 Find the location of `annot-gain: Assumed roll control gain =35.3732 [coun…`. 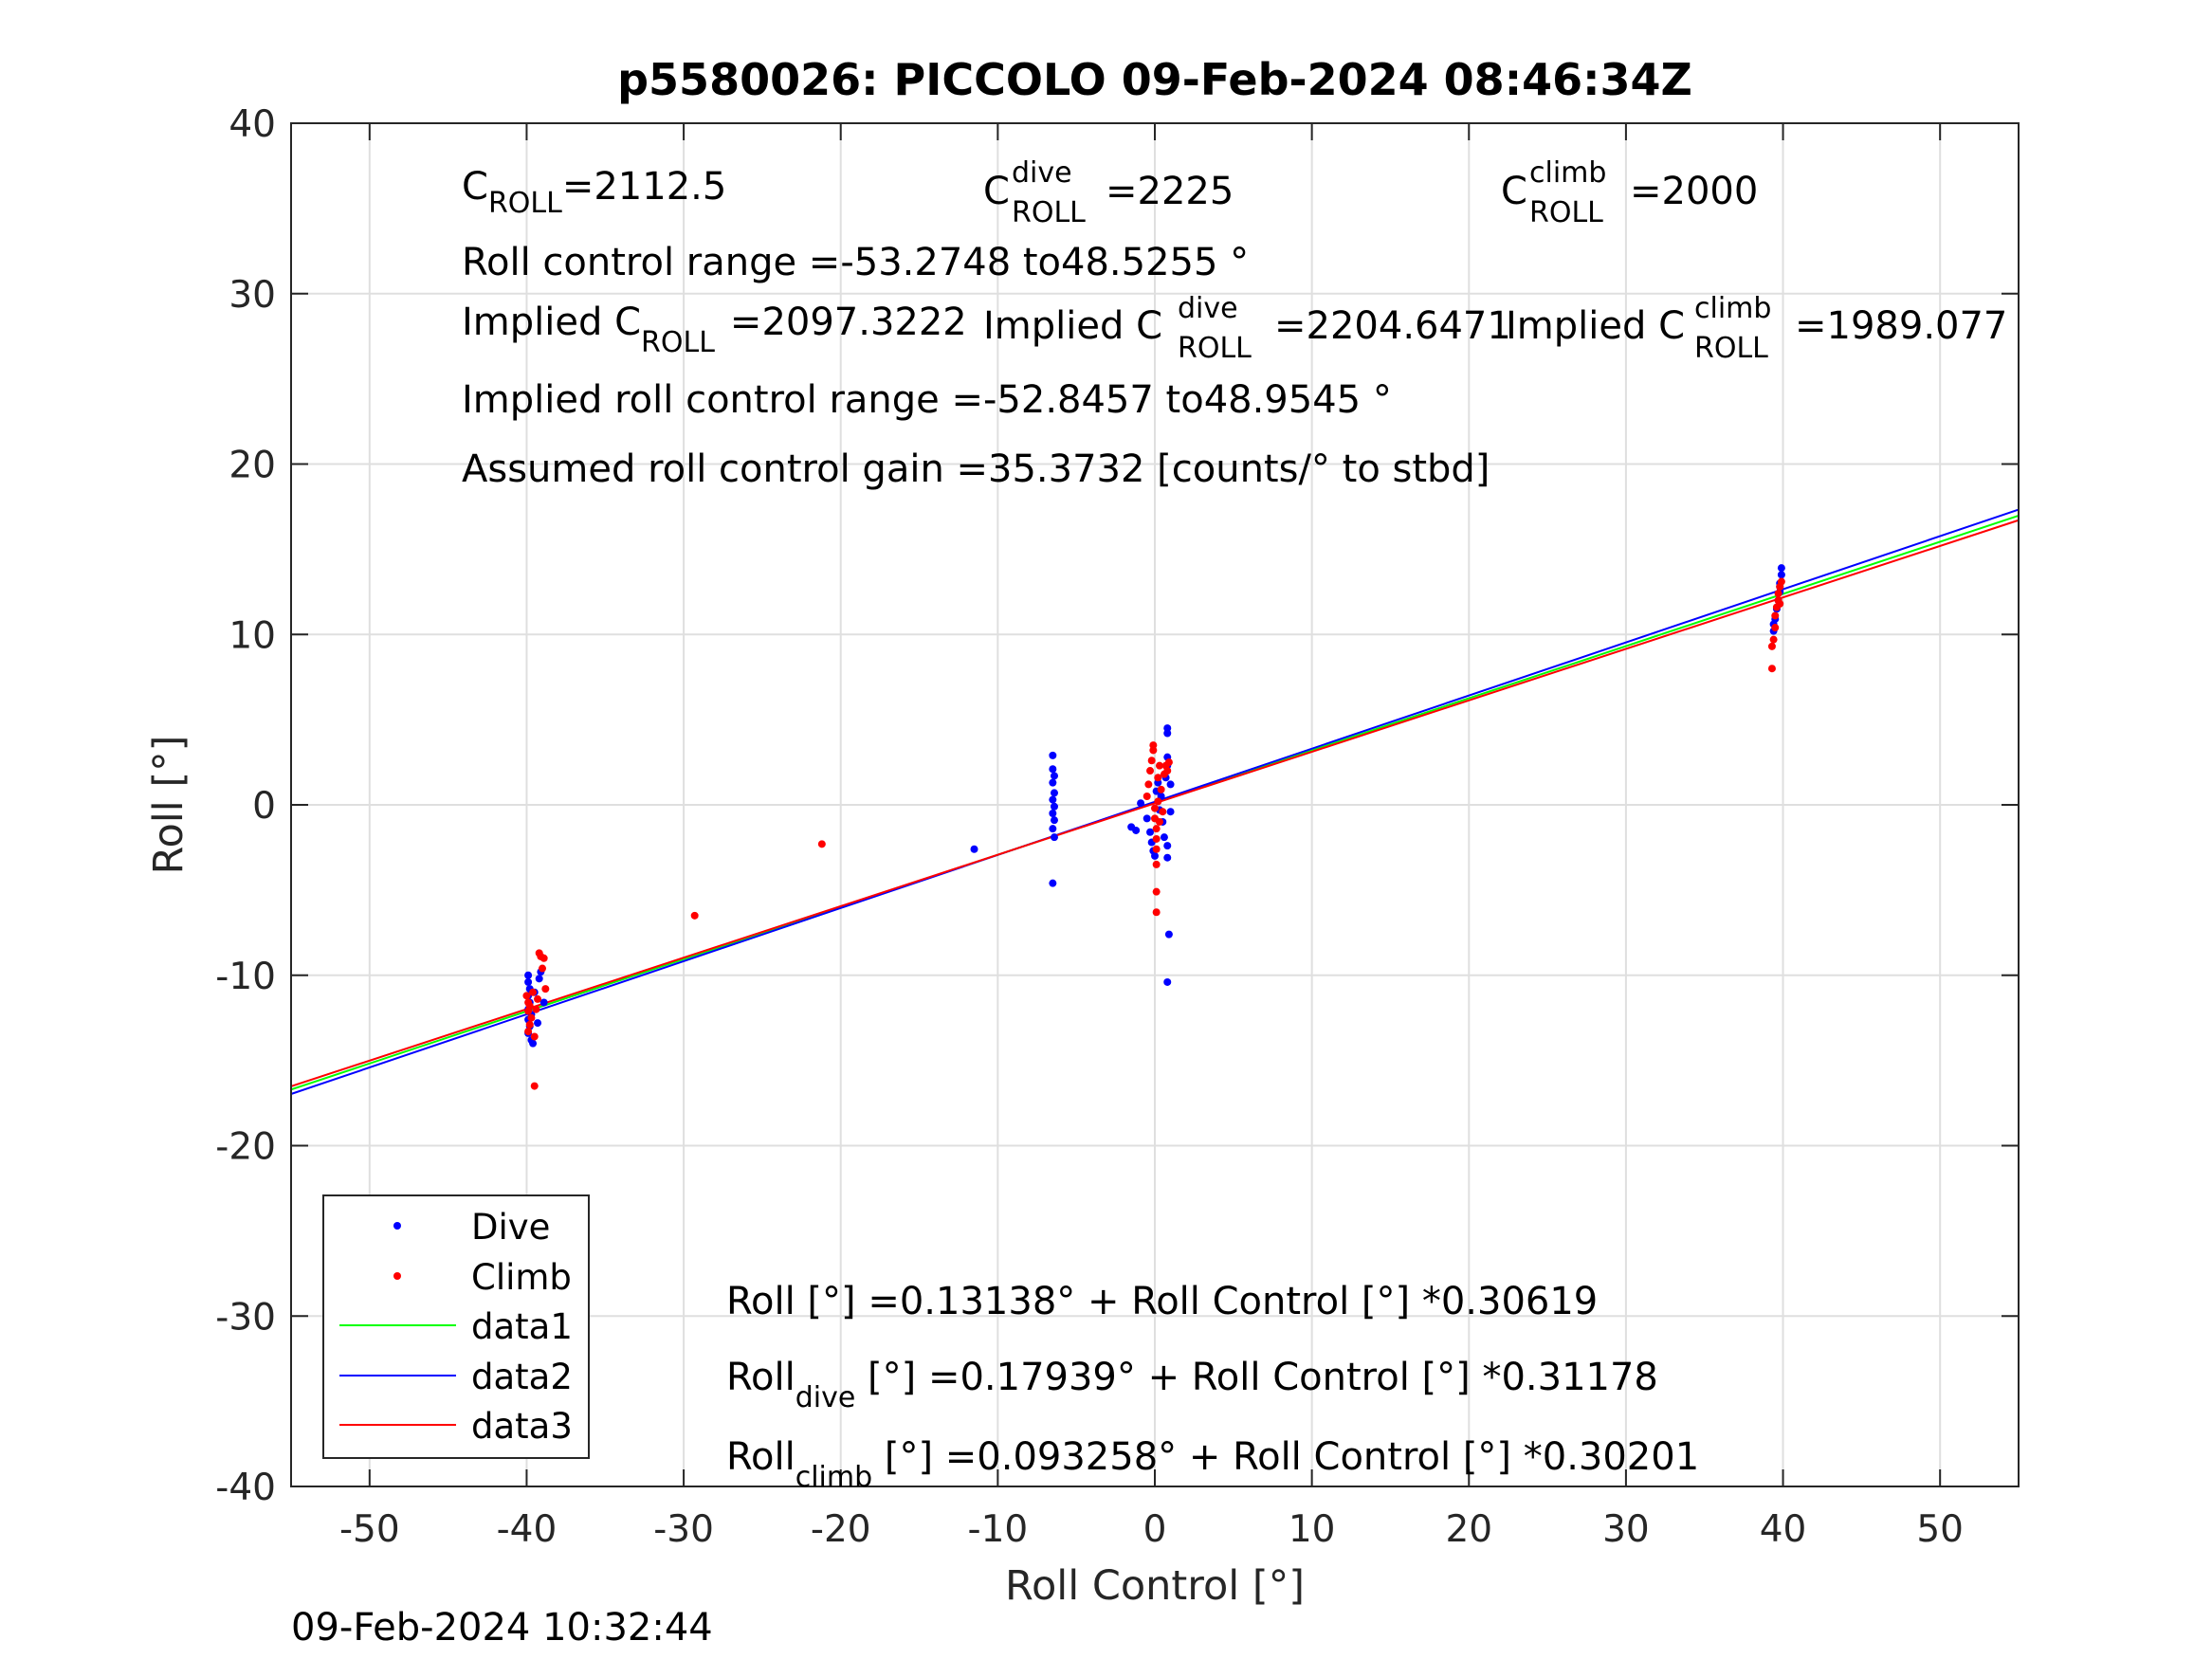

annot-gain: Assumed roll control gain =35.3732 [coun… is located at coordinates (976, 469).